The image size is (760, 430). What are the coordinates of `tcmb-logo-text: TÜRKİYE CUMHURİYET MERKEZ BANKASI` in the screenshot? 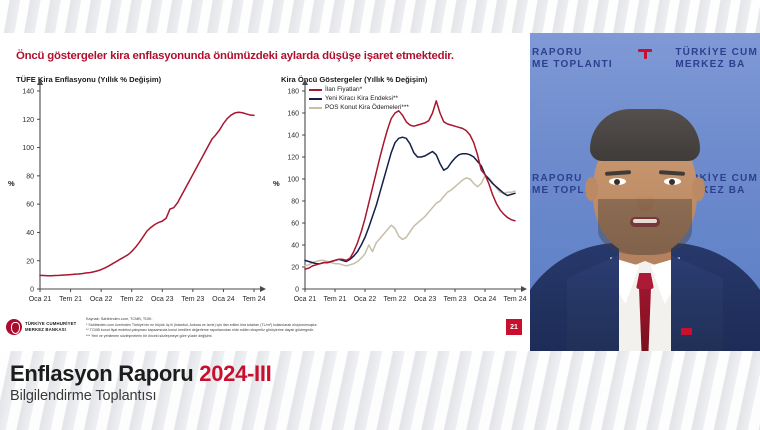 It's located at (50, 326).